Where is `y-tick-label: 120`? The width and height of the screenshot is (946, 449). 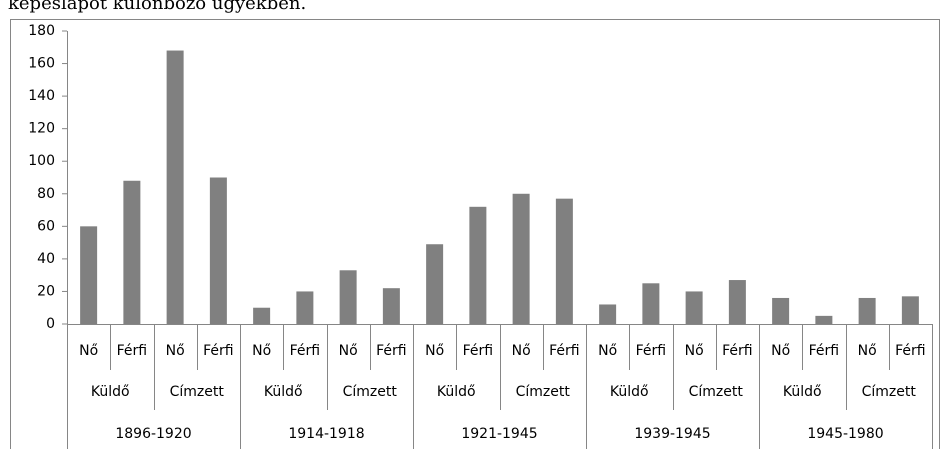
y-tick-label: 120 is located at coordinates (41, 129).